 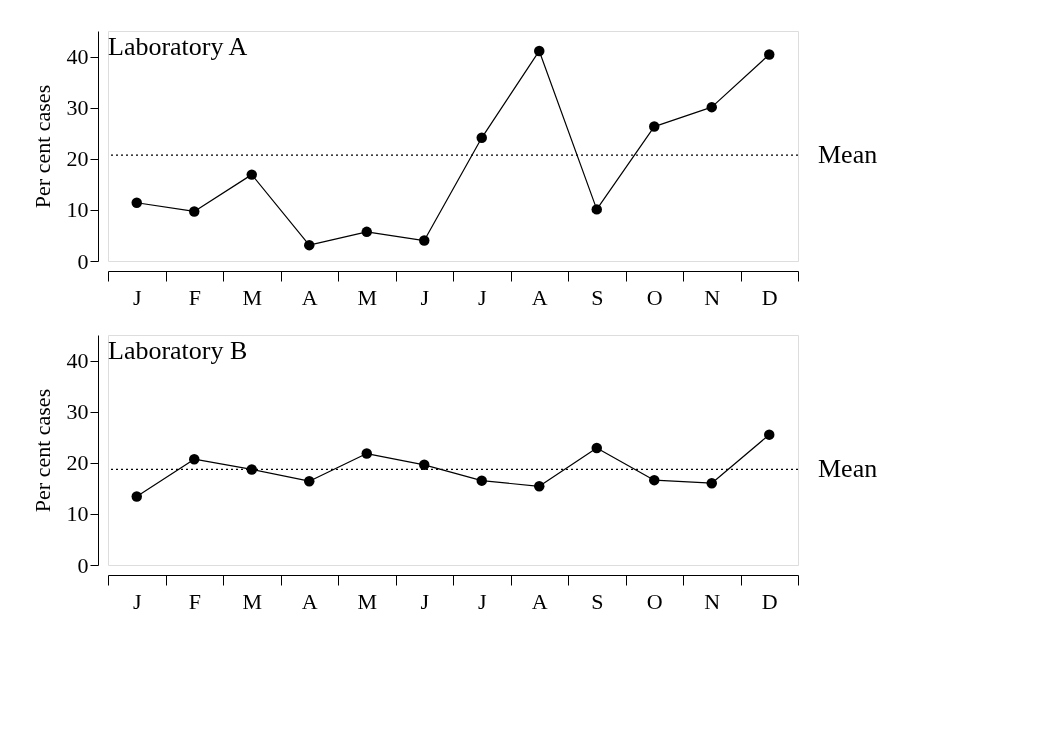 I want to click on chart-title: Laboratory B, so click(x=178, y=350).